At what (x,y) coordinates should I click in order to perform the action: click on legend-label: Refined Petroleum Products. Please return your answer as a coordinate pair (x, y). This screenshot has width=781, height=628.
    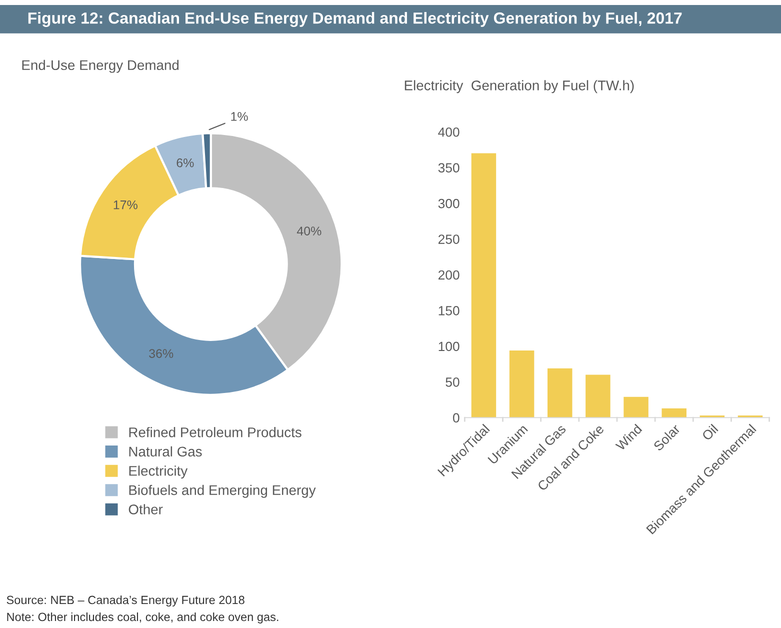
    Looking at the image, I should click on (215, 432).